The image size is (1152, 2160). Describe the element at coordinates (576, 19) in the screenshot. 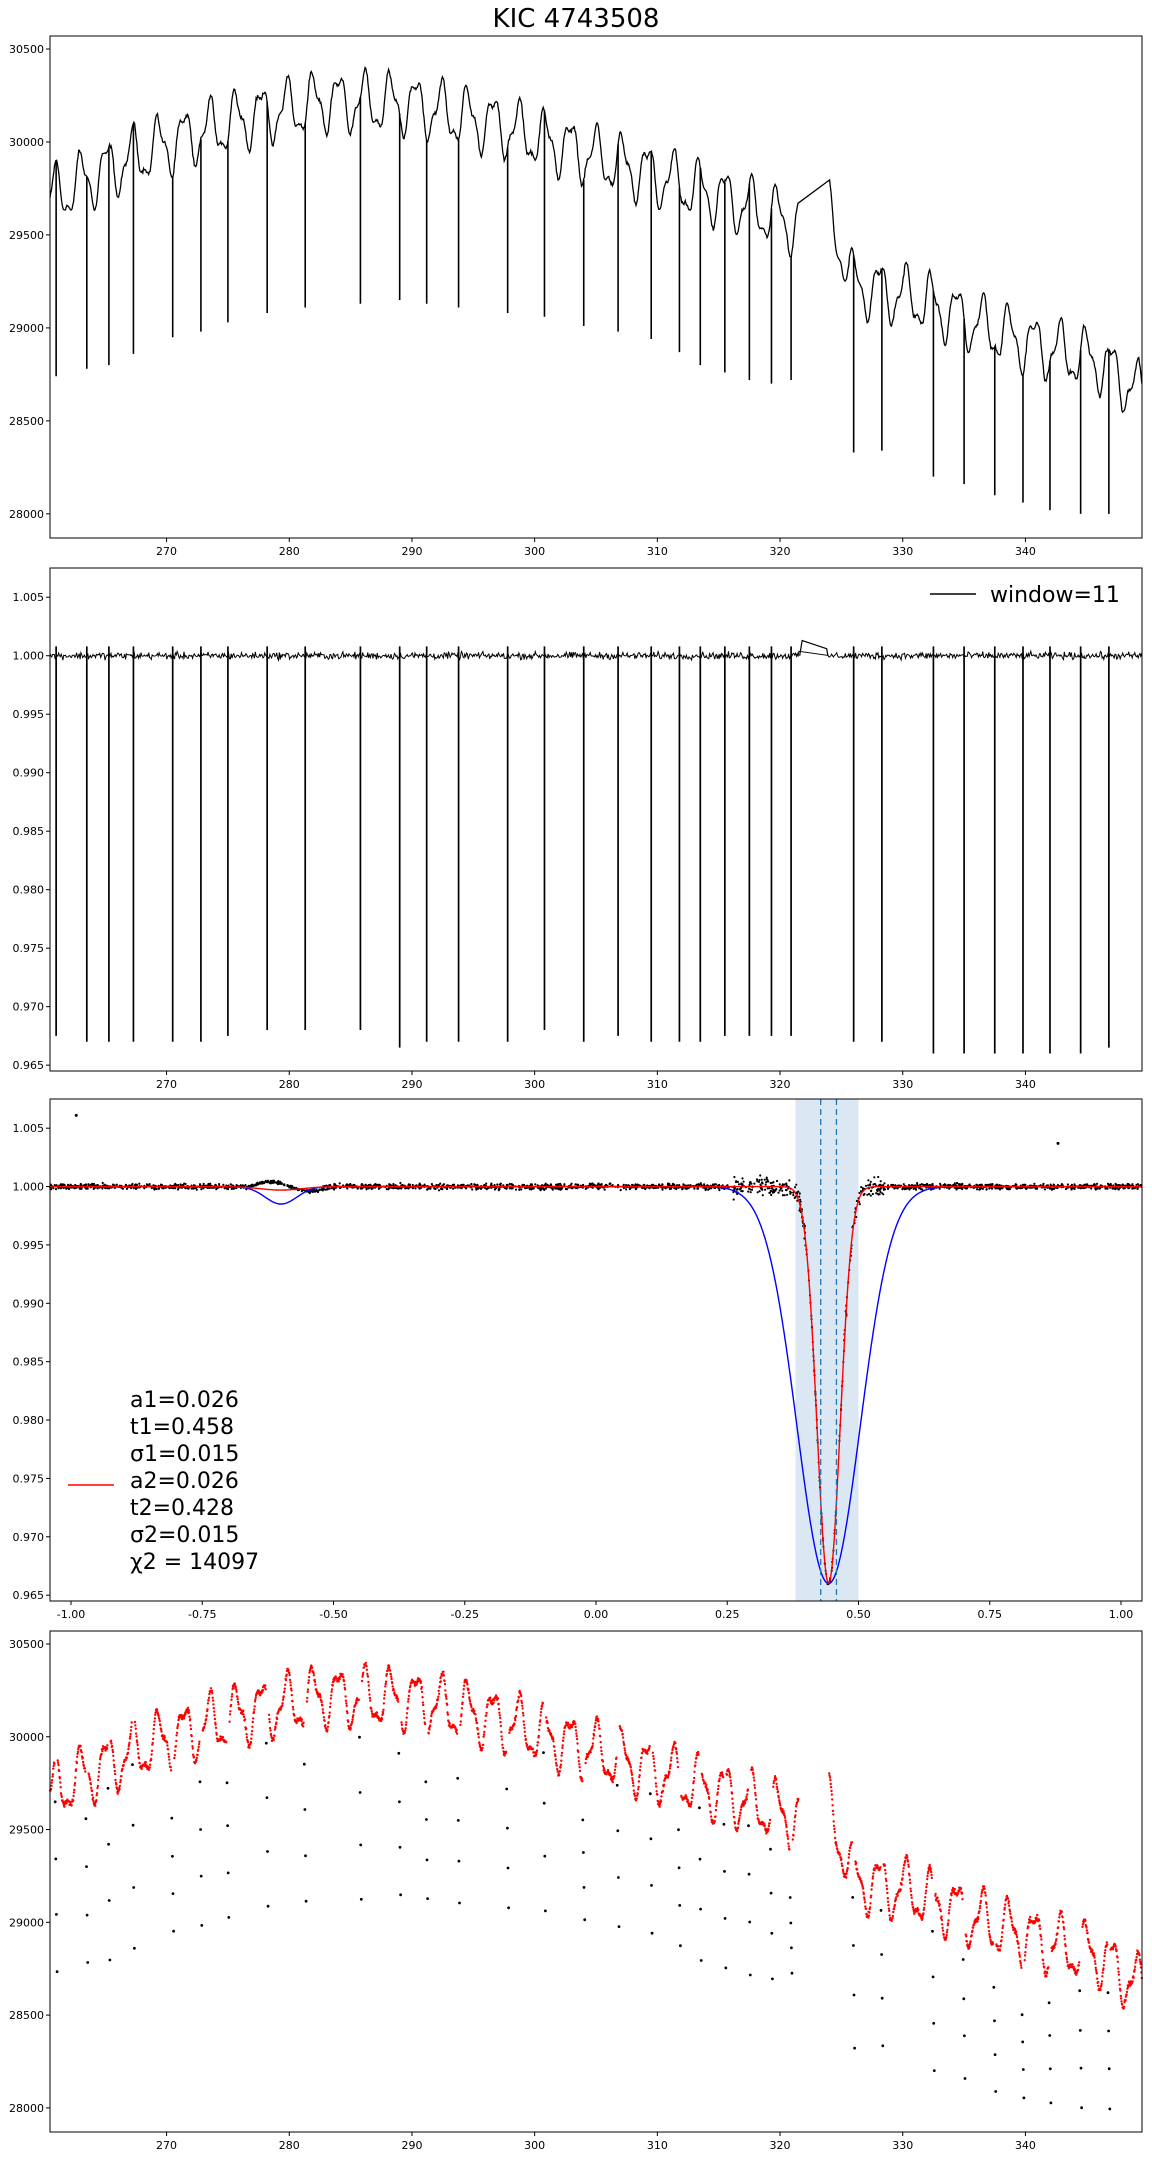

I see `figure-title: KIC 4743508` at that location.